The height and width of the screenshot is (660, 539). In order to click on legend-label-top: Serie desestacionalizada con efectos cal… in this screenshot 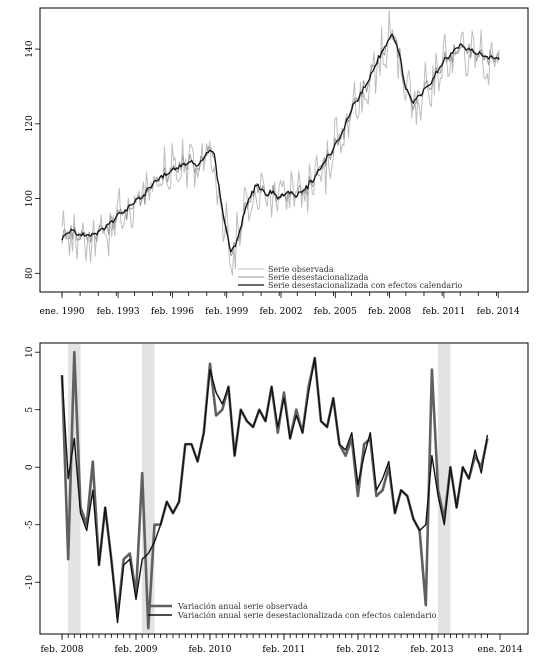, I will do `click(365, 285)`.